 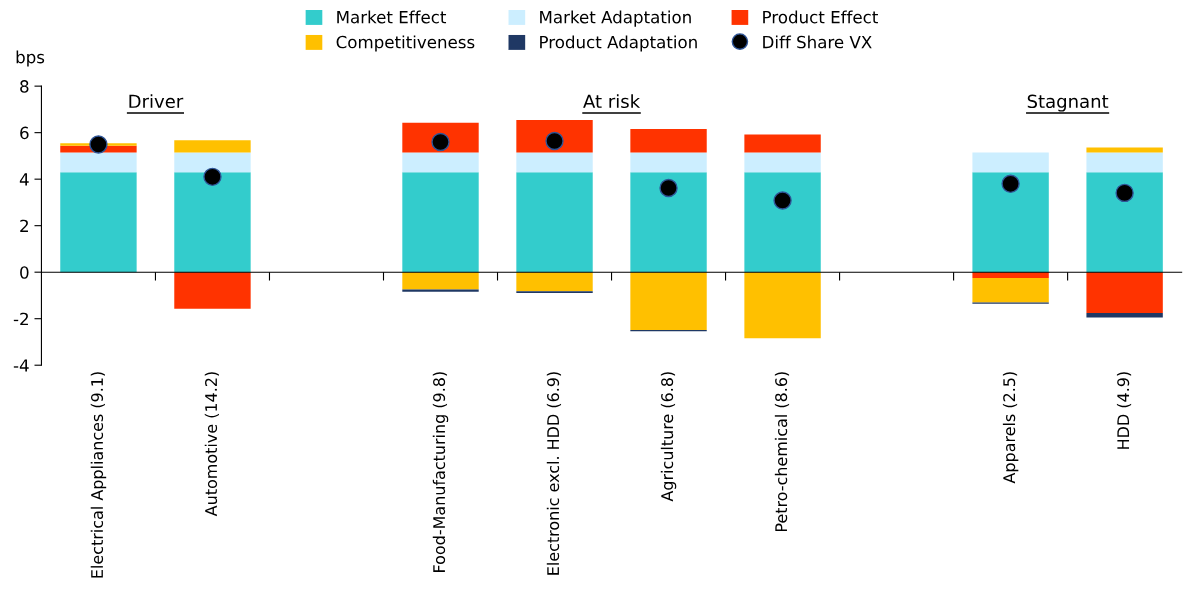 What do you see at coordinates (24, 226) in the screenshot?
I see `y-tick-label: 2` at bounding box center [24, 226].